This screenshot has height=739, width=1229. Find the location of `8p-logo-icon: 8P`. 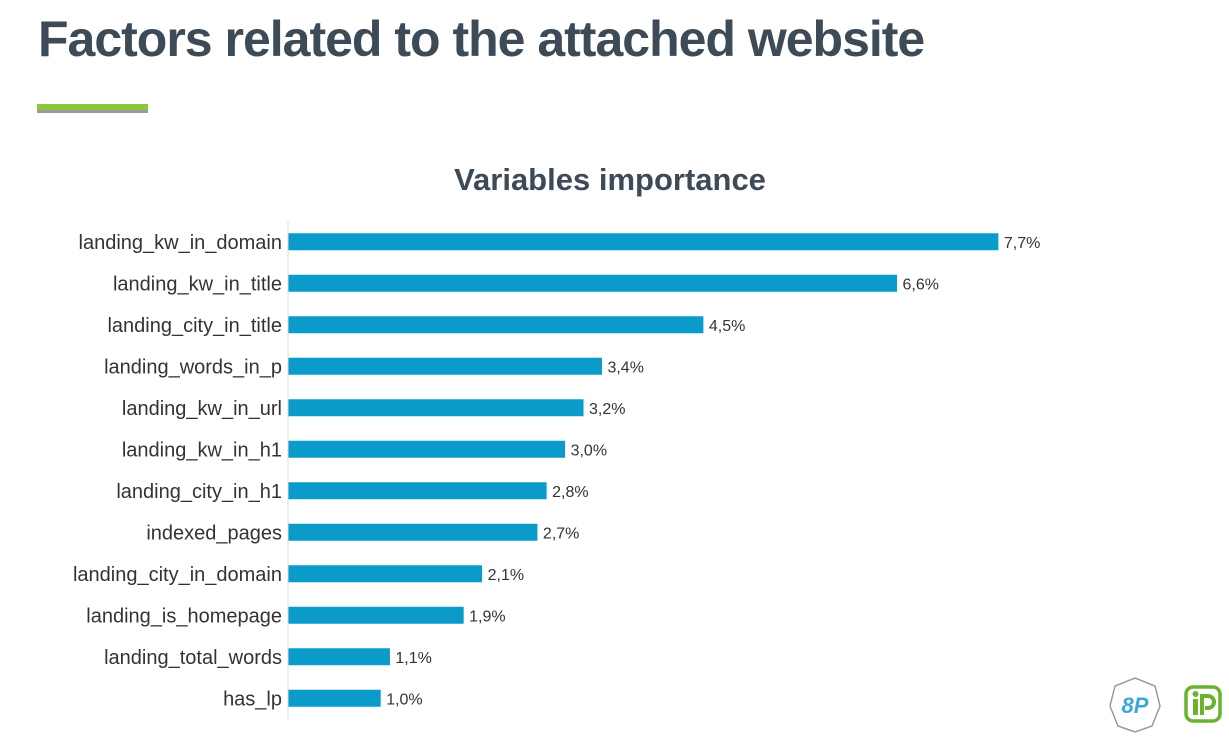

8p-logo-icon: 8P is located at coordinates (1135, 705).